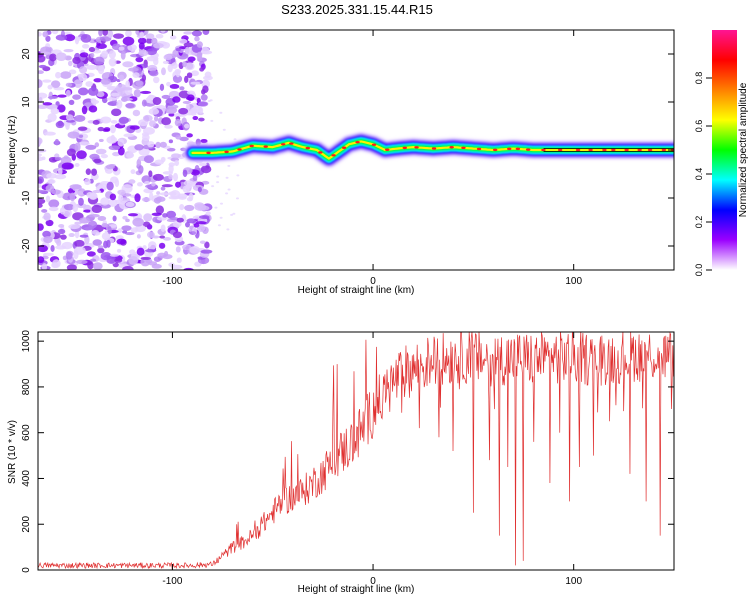 Image resolution: width=750 pixels, height=600 pixels. What do you see at coordinates (699, 126) in the screenshot?
I see `colorbar-tick-label-3: 0.6` at bounding box center [699, 126].